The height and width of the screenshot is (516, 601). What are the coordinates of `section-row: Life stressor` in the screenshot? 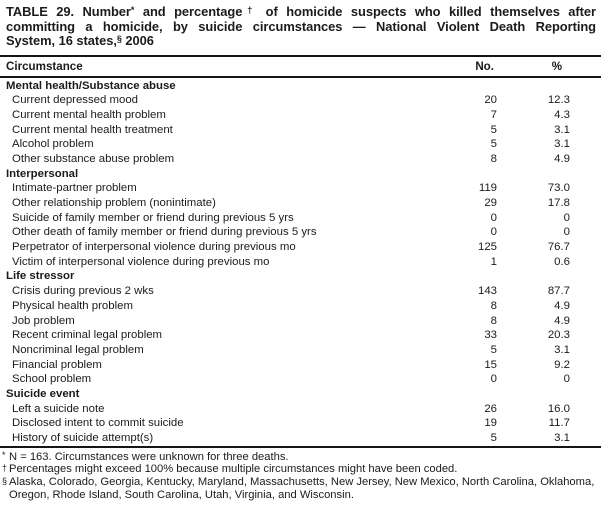 It's located at (300, 276).